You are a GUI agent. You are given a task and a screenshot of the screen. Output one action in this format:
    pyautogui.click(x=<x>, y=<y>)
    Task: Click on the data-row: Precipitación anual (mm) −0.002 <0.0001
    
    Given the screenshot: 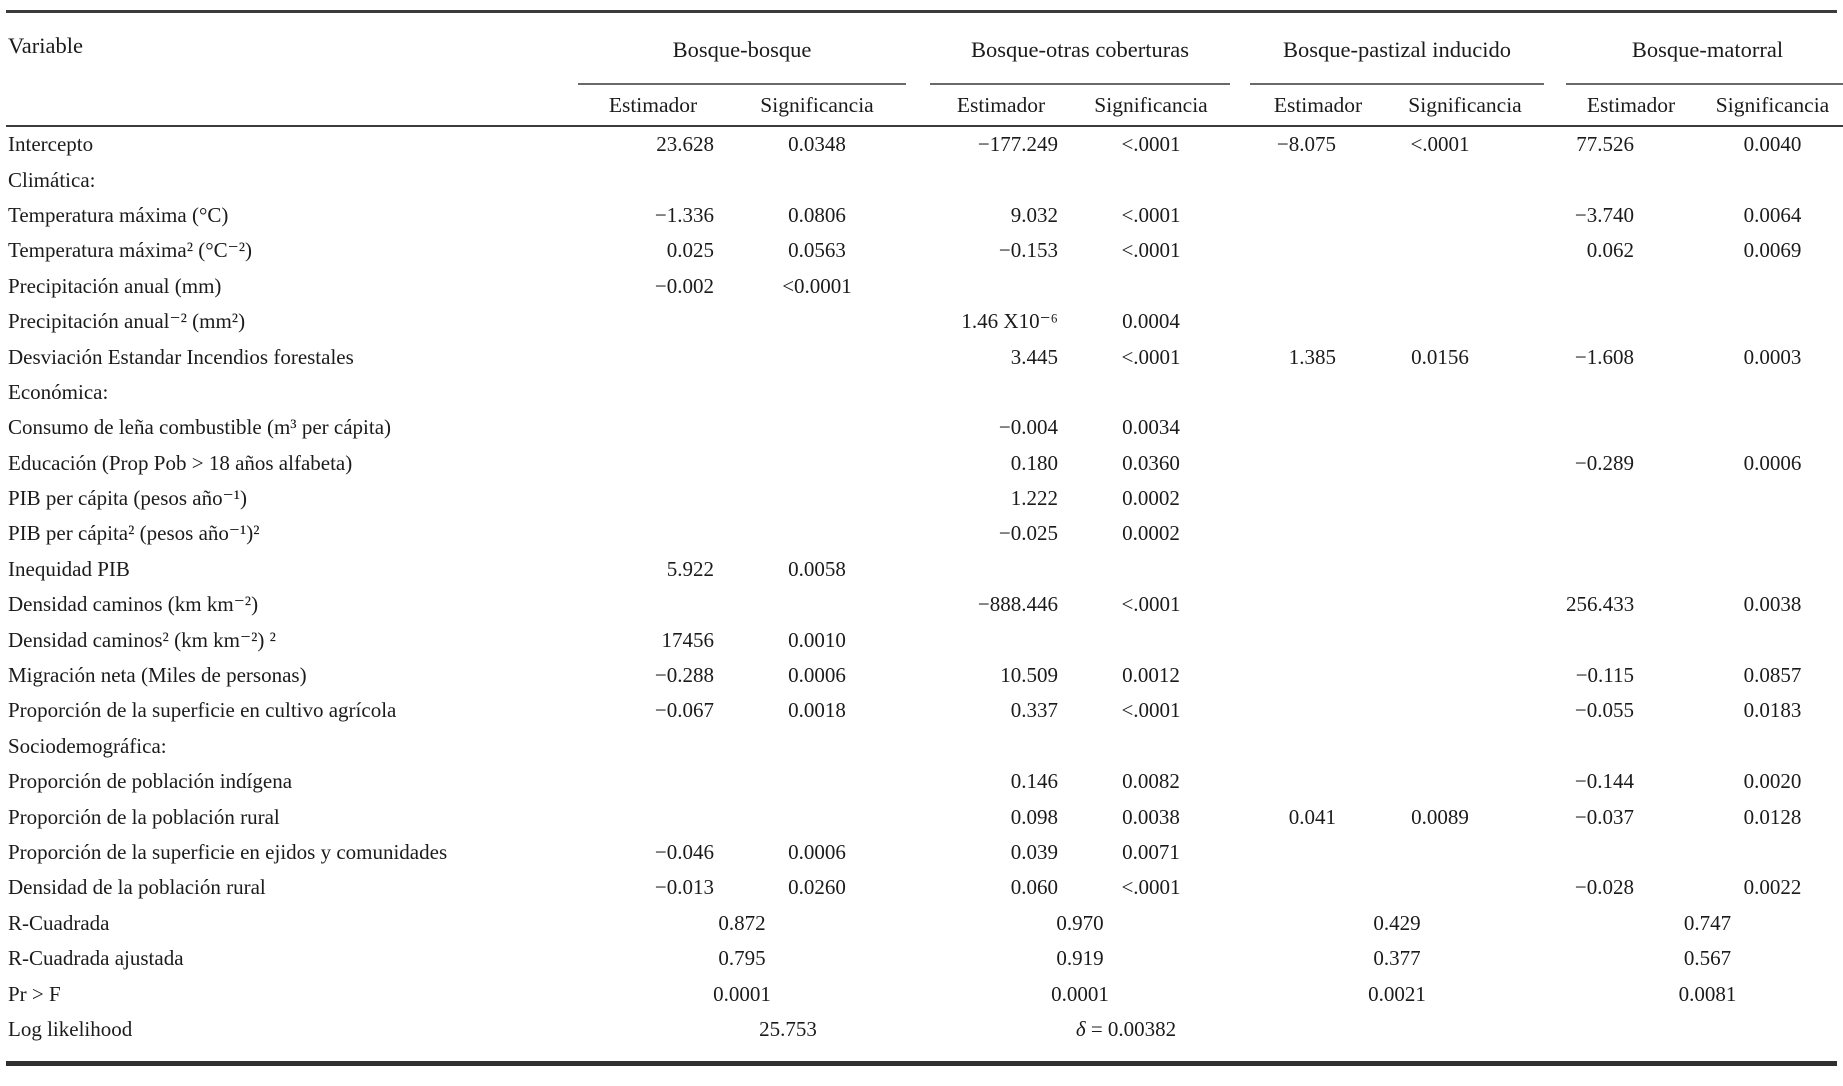 What is the action you would take?
    pyautogui.click(x=924, y=286)
    